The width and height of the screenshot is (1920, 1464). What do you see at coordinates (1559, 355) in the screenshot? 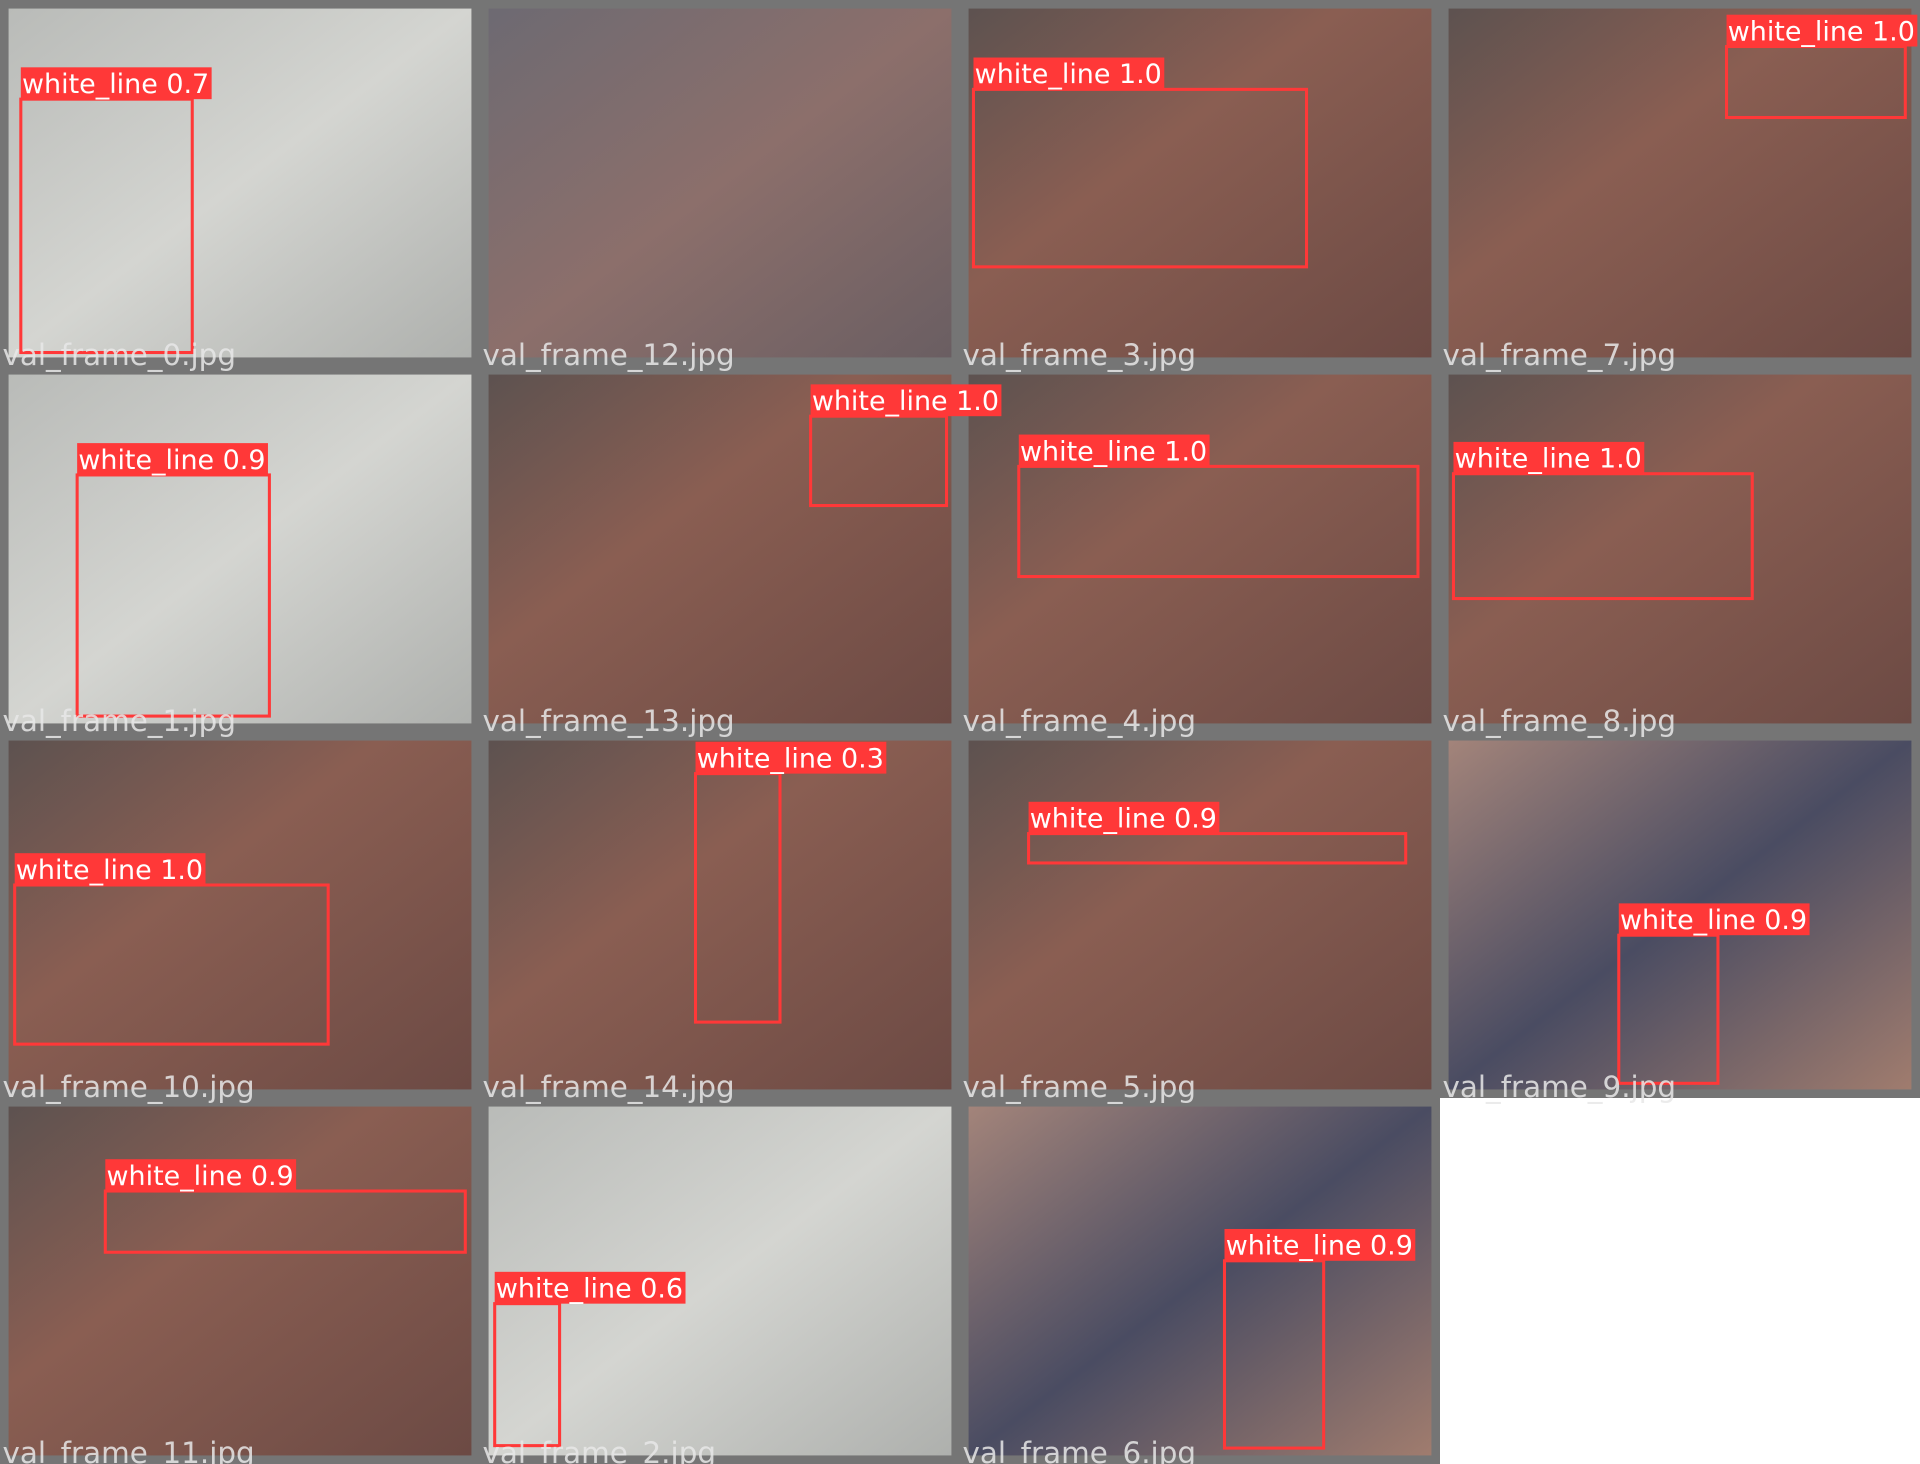
I see `filename: val_frame_7.jpg` at bounding box center [1559, 355].